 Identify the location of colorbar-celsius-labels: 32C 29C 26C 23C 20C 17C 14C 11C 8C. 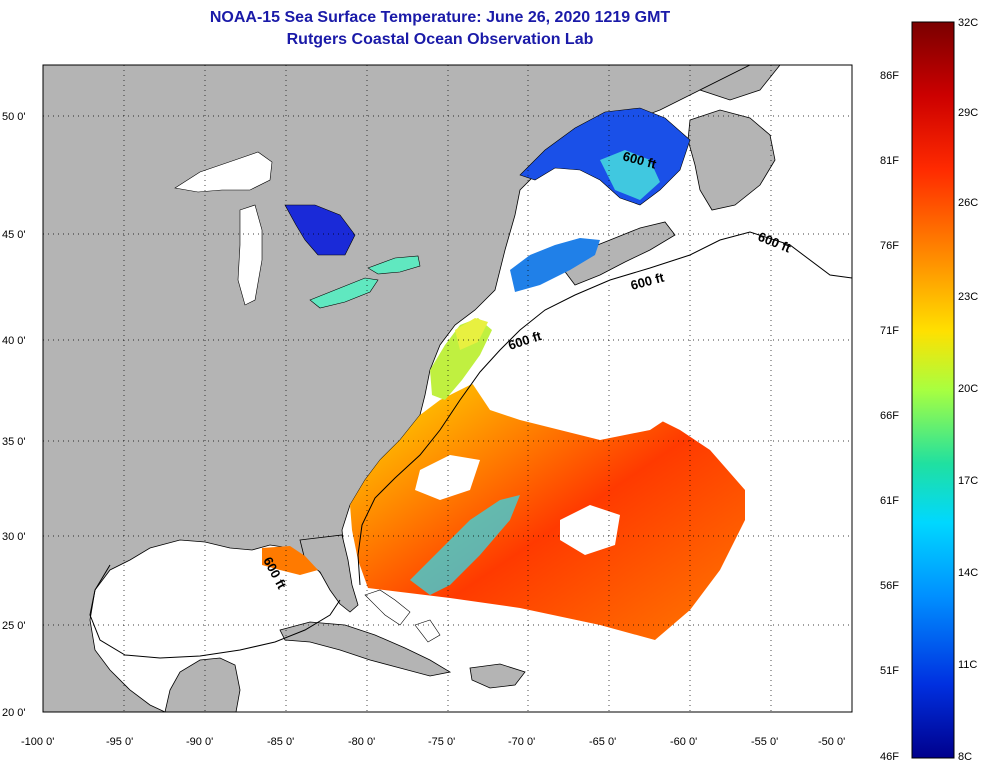
(968, 390).